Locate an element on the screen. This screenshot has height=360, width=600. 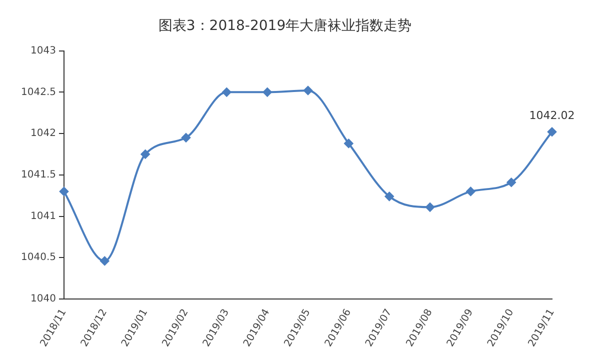
y-tick-label: 1042.5 is located at coordinates (38, 92).